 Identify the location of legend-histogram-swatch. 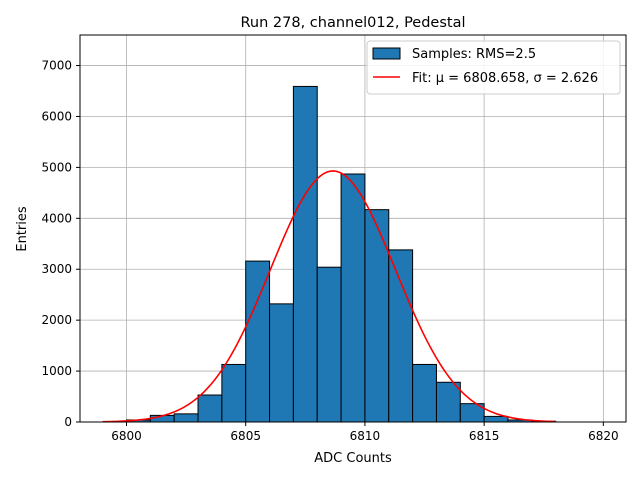
(386, 53).